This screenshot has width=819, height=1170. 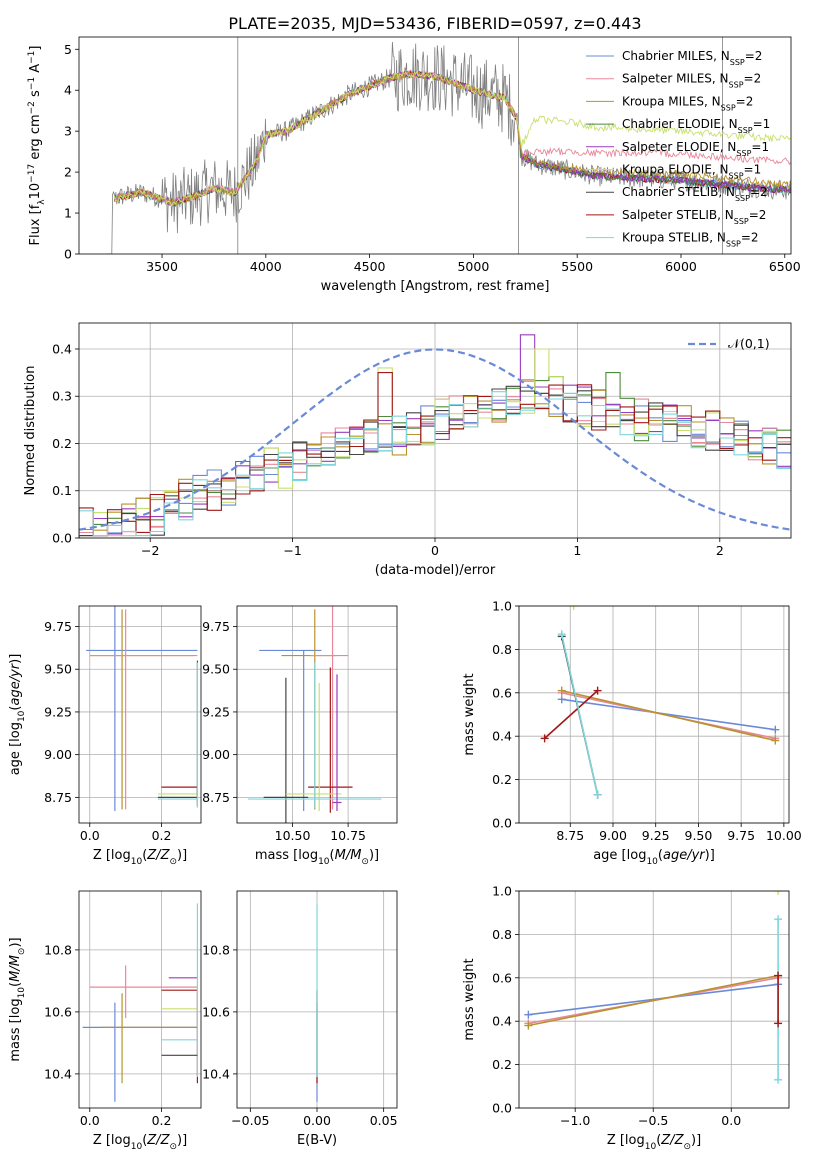 I want to click on x-tick-label: 10.75, so click(x=348, y=835).